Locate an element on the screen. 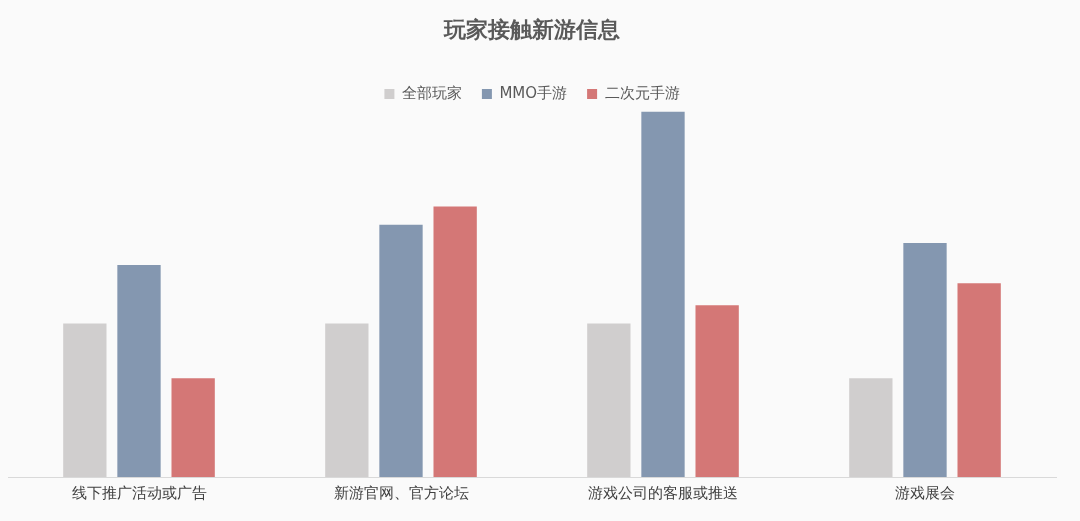 The image size is (1080, 521). legend-label: MMO手游 is located at coordinates (533, 92).